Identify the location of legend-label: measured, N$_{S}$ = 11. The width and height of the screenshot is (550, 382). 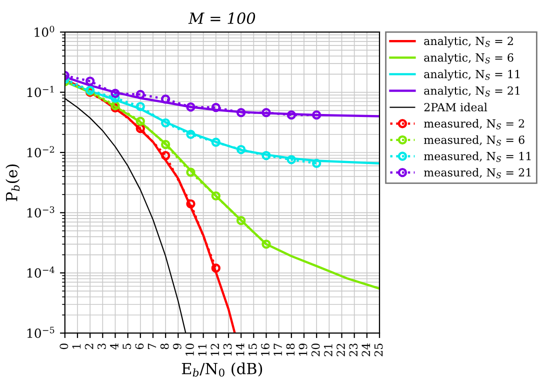
(477, 157).